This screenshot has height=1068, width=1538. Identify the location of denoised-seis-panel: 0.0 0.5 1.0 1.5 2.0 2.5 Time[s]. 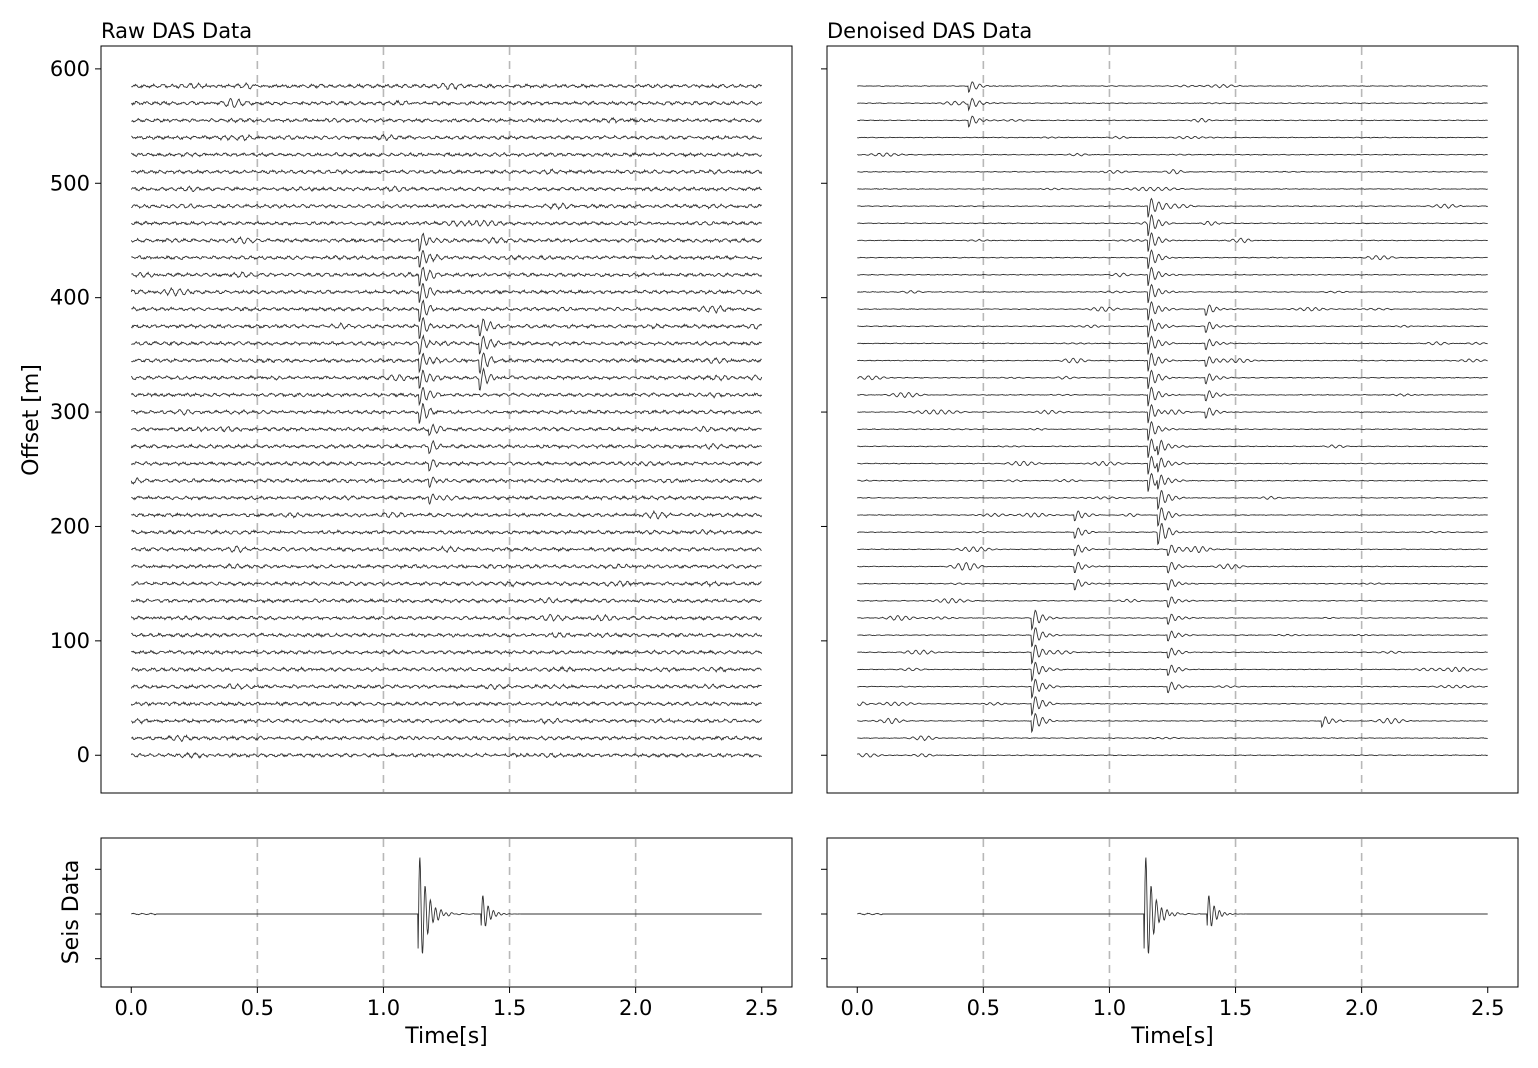
(1170, 943).